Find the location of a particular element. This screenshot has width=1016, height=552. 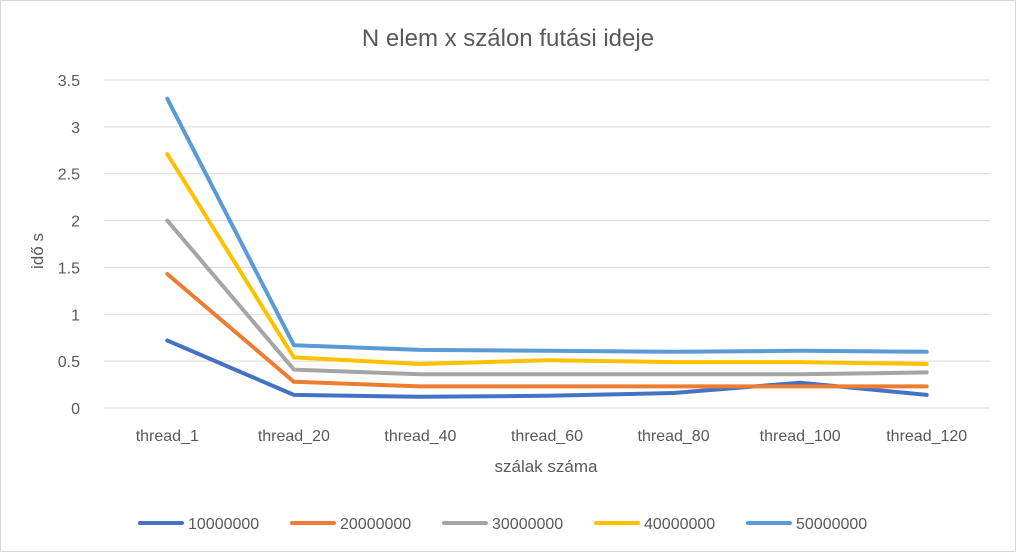

legend-item: 30000000 is located at coordinates (502, 524).